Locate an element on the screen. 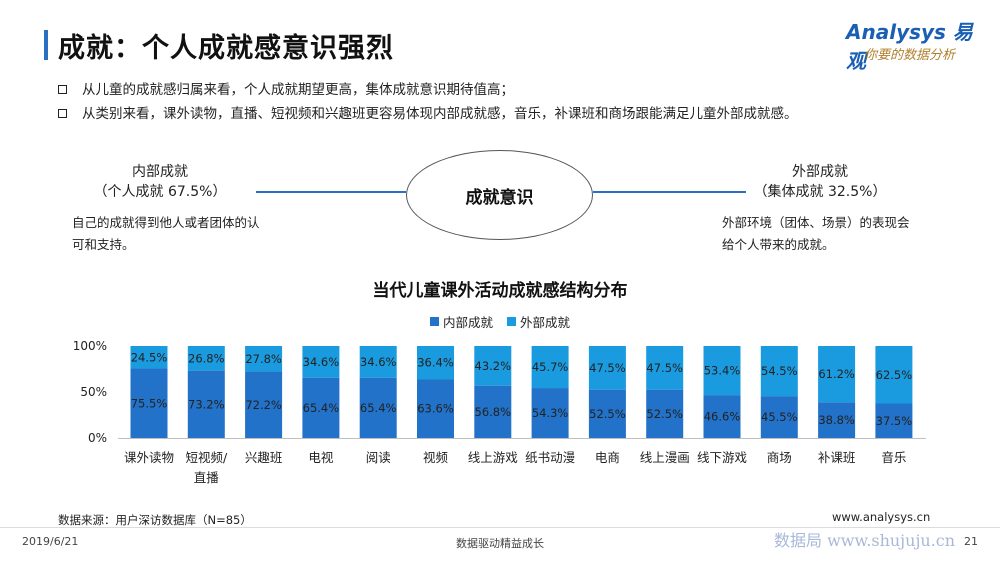  data-label-outer: 62.5% is located at coordinates (894, 375).